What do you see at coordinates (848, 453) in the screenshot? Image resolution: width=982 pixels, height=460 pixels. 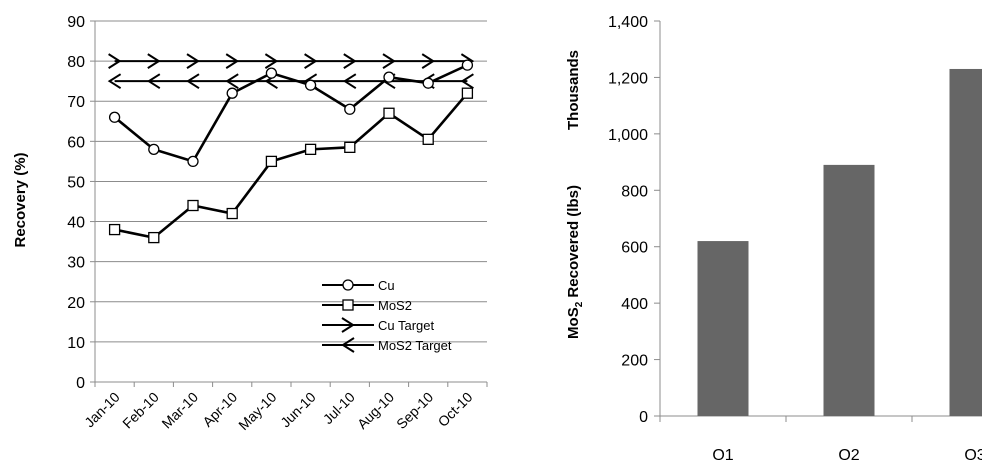 I see `bar-chart-x-tick-label: Q2` at bounding box center [848, 453].